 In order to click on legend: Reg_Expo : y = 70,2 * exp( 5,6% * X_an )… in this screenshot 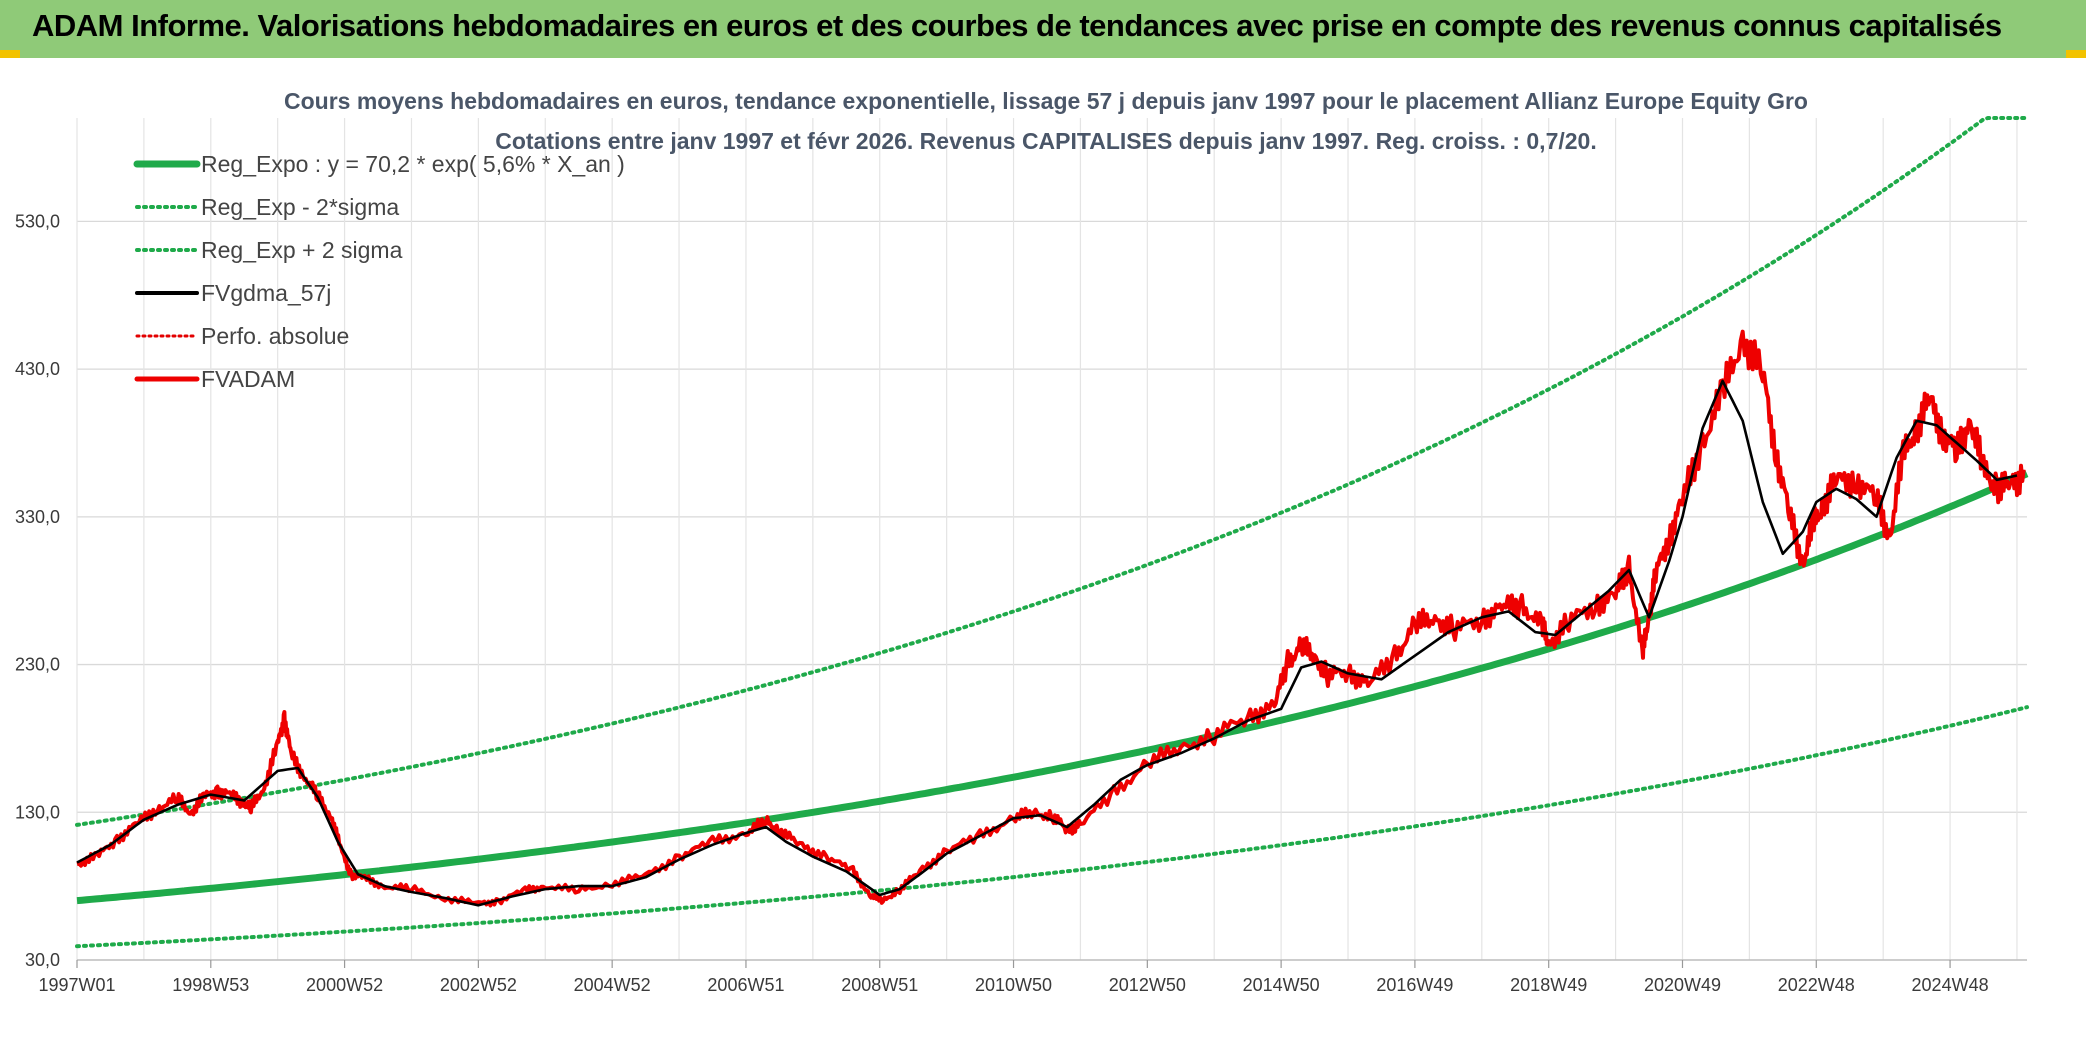, I will do `click(379, 271)`.